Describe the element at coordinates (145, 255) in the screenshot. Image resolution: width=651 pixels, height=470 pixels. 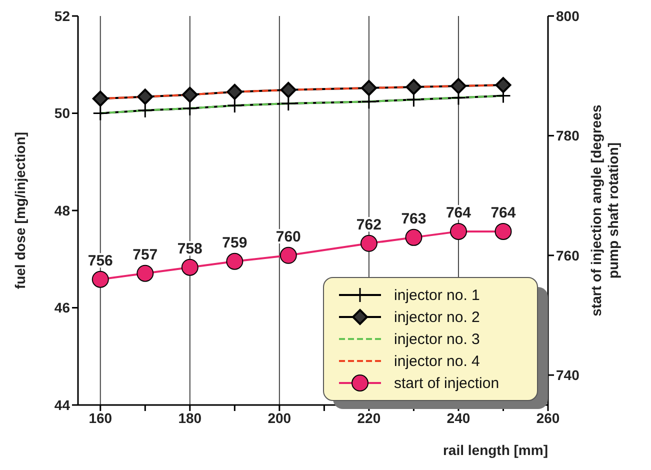
I see `data-label: 757` at that location.